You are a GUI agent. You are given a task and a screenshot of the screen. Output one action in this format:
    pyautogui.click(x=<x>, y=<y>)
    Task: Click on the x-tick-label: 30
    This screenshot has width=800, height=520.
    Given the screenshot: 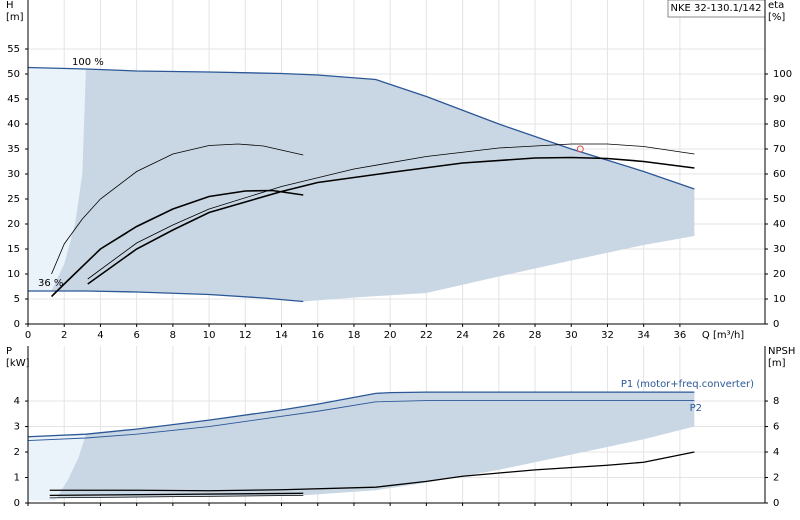 What is the action you would take?
    pyautogui.click(x=571, y=335)
    